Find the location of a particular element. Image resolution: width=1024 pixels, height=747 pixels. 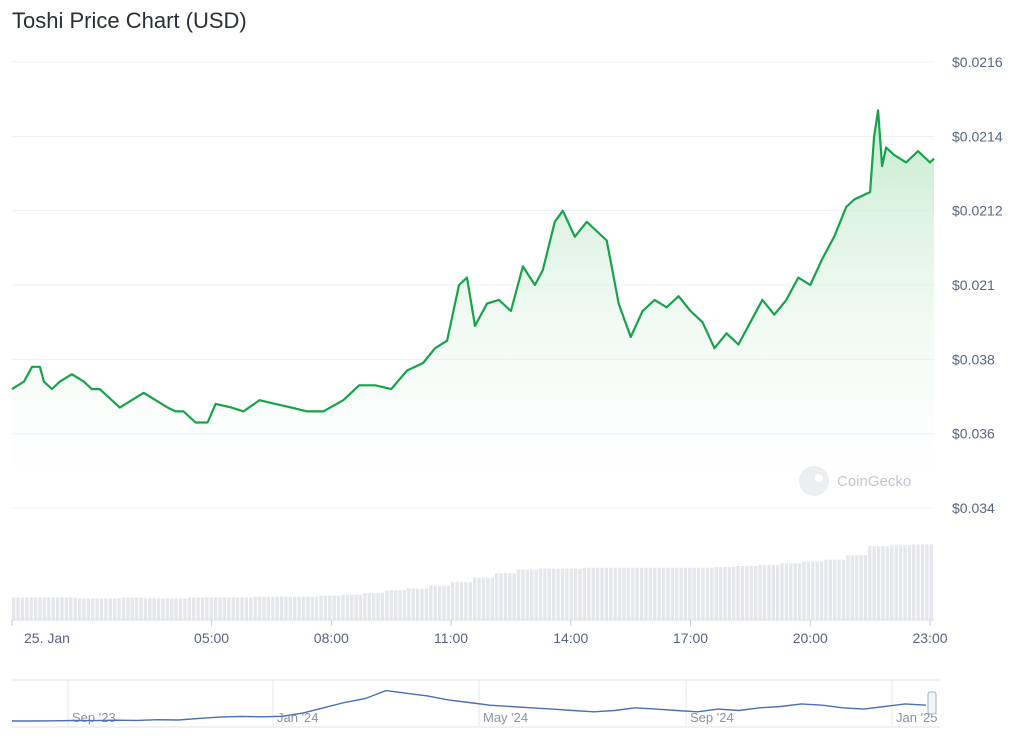

x-tick-label: 05:00 is located at coordinates (211, 638).